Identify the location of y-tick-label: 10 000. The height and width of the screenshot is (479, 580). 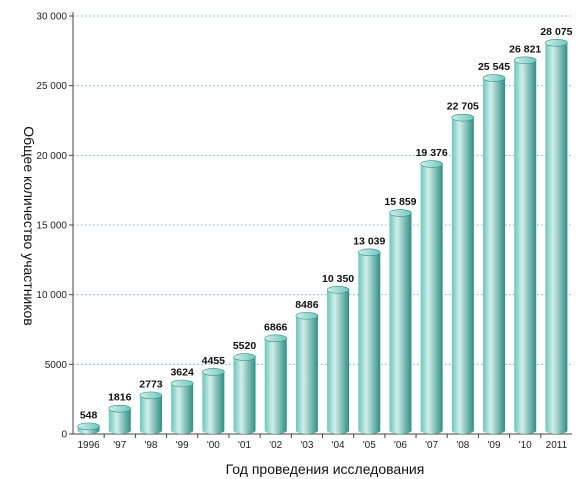
(51, 295).